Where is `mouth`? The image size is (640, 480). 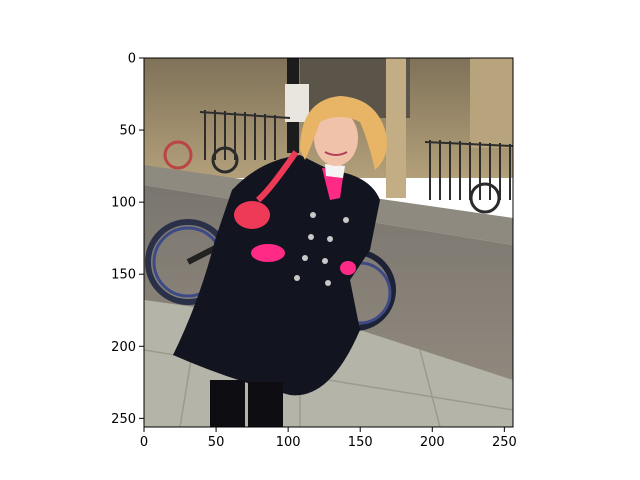
mouth is located at coordinates (336, 153).